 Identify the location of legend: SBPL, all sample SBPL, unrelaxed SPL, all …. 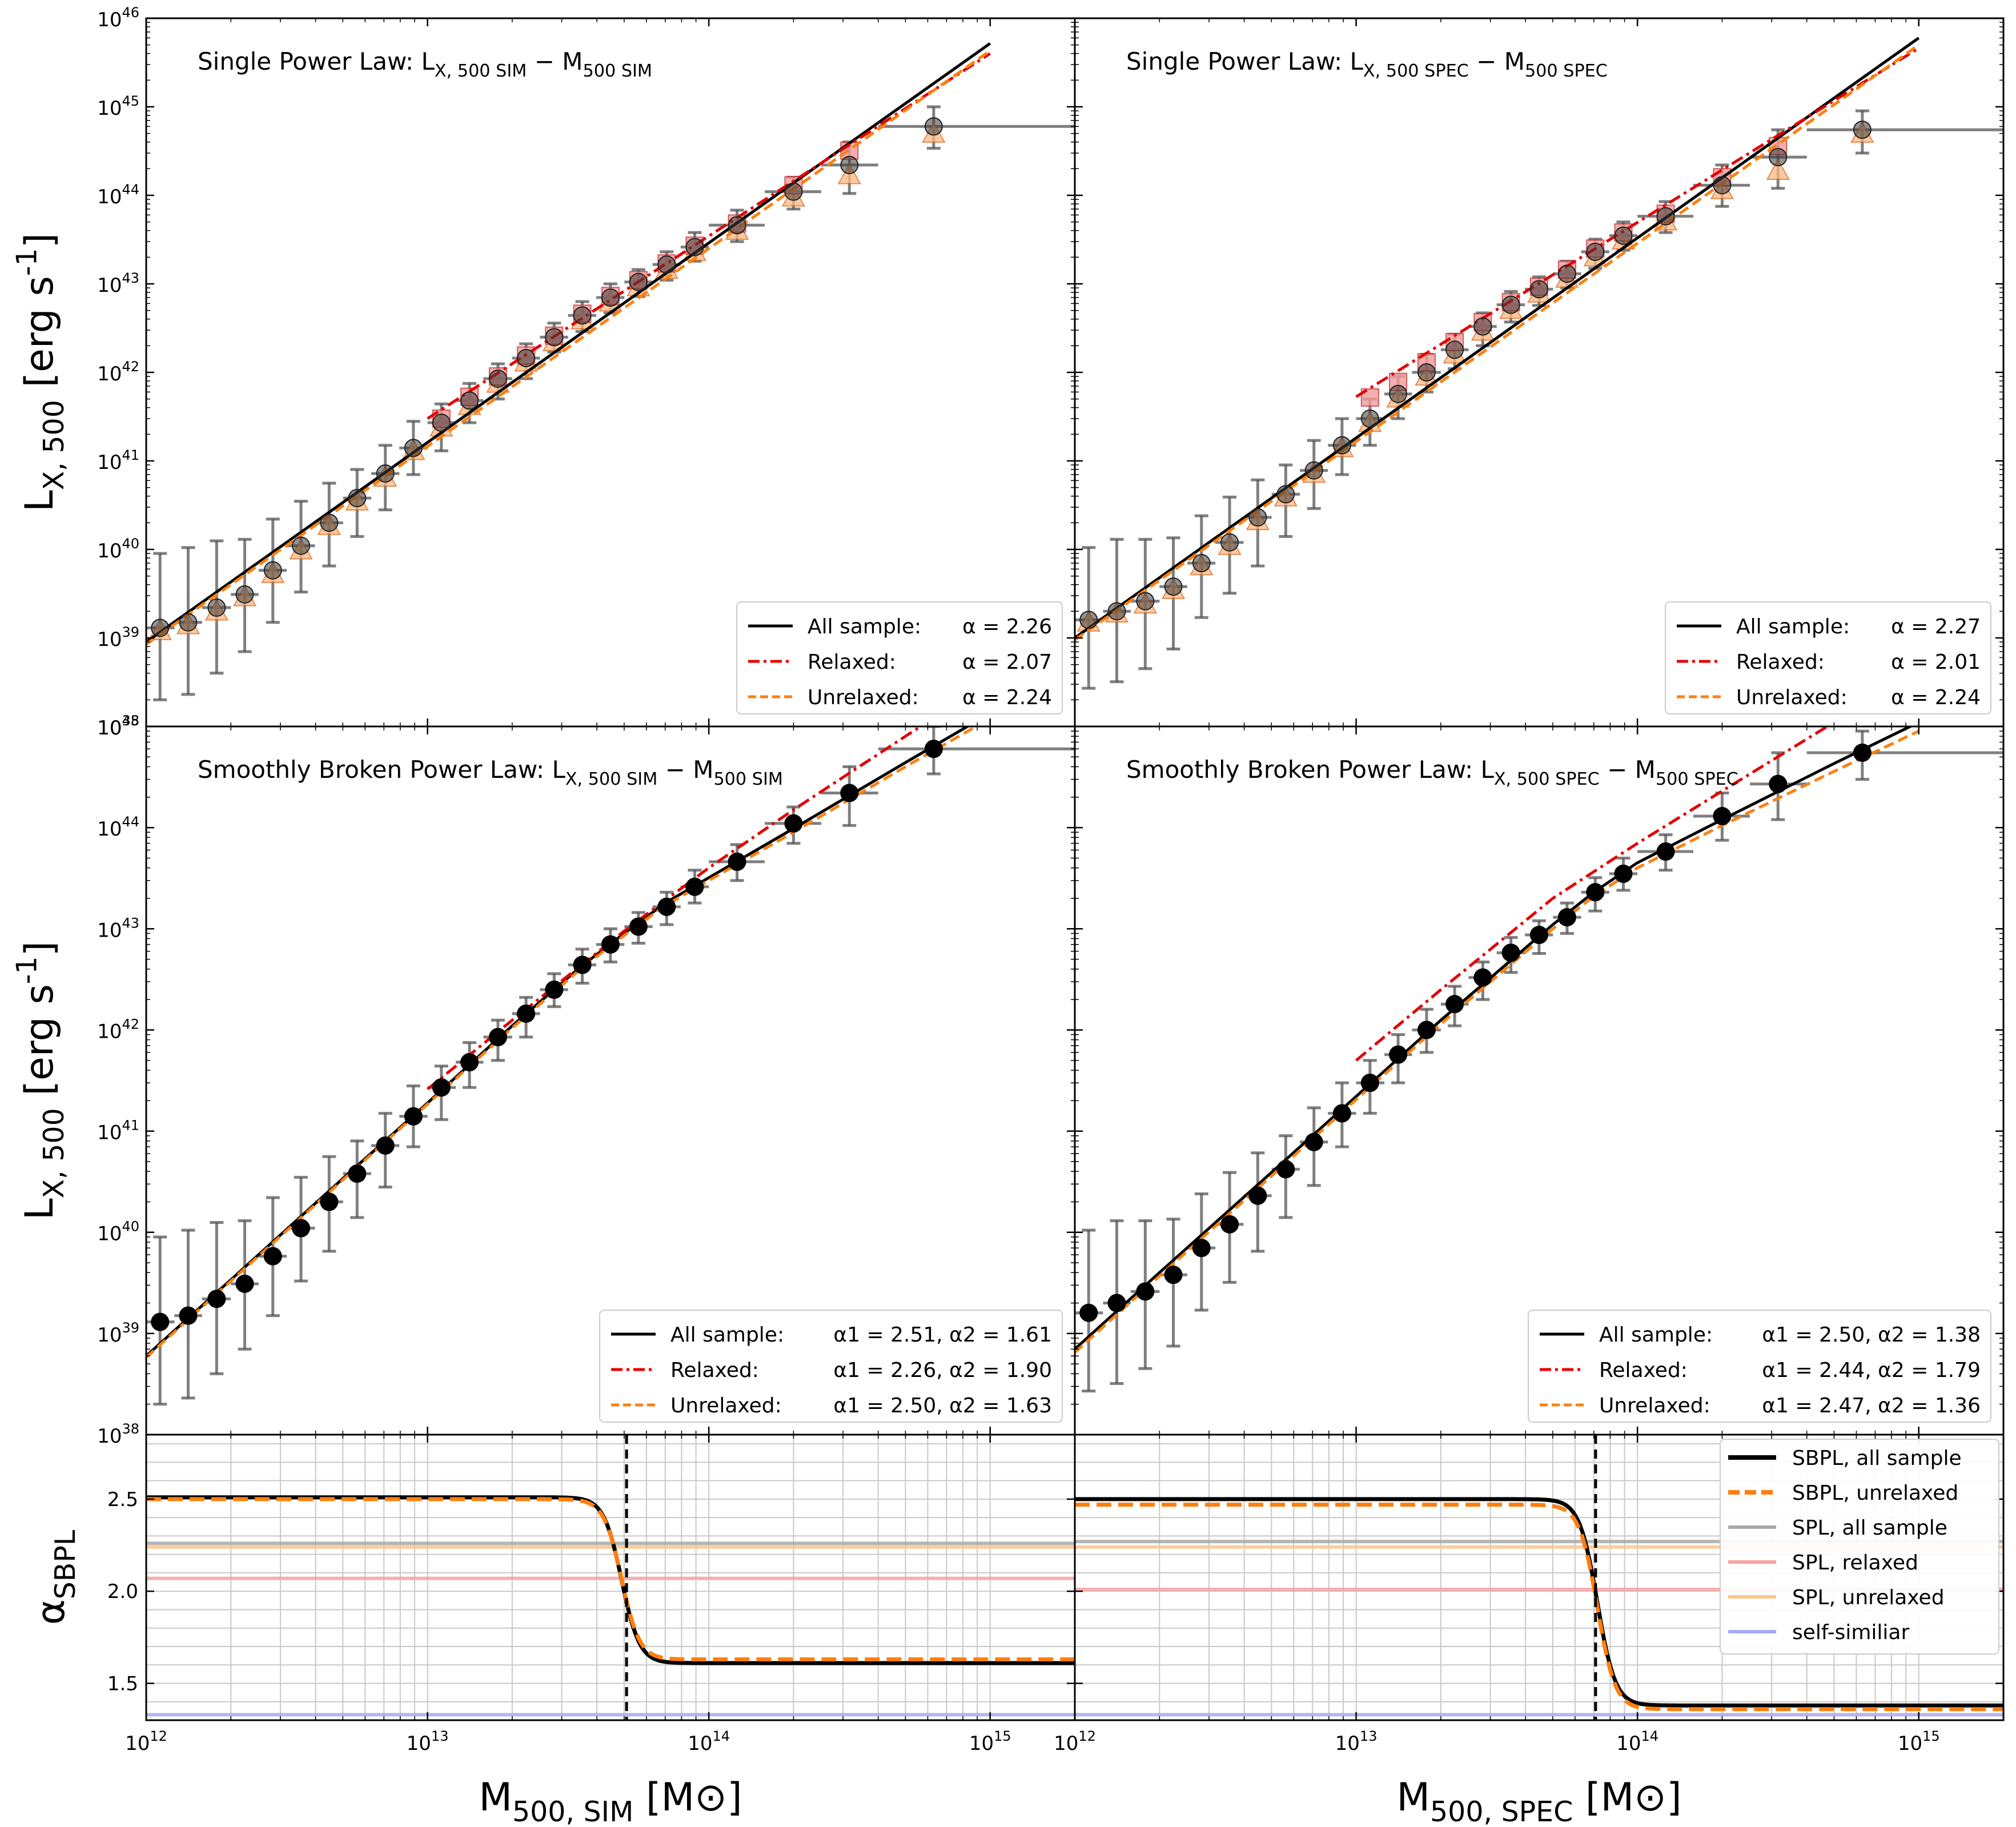
(1859, 1547).